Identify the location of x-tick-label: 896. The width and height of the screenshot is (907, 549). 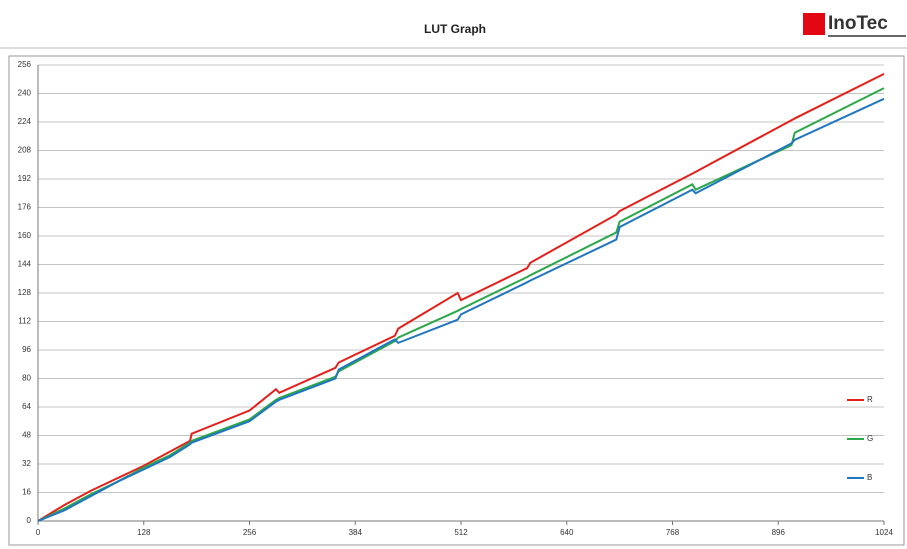
(779, 532).